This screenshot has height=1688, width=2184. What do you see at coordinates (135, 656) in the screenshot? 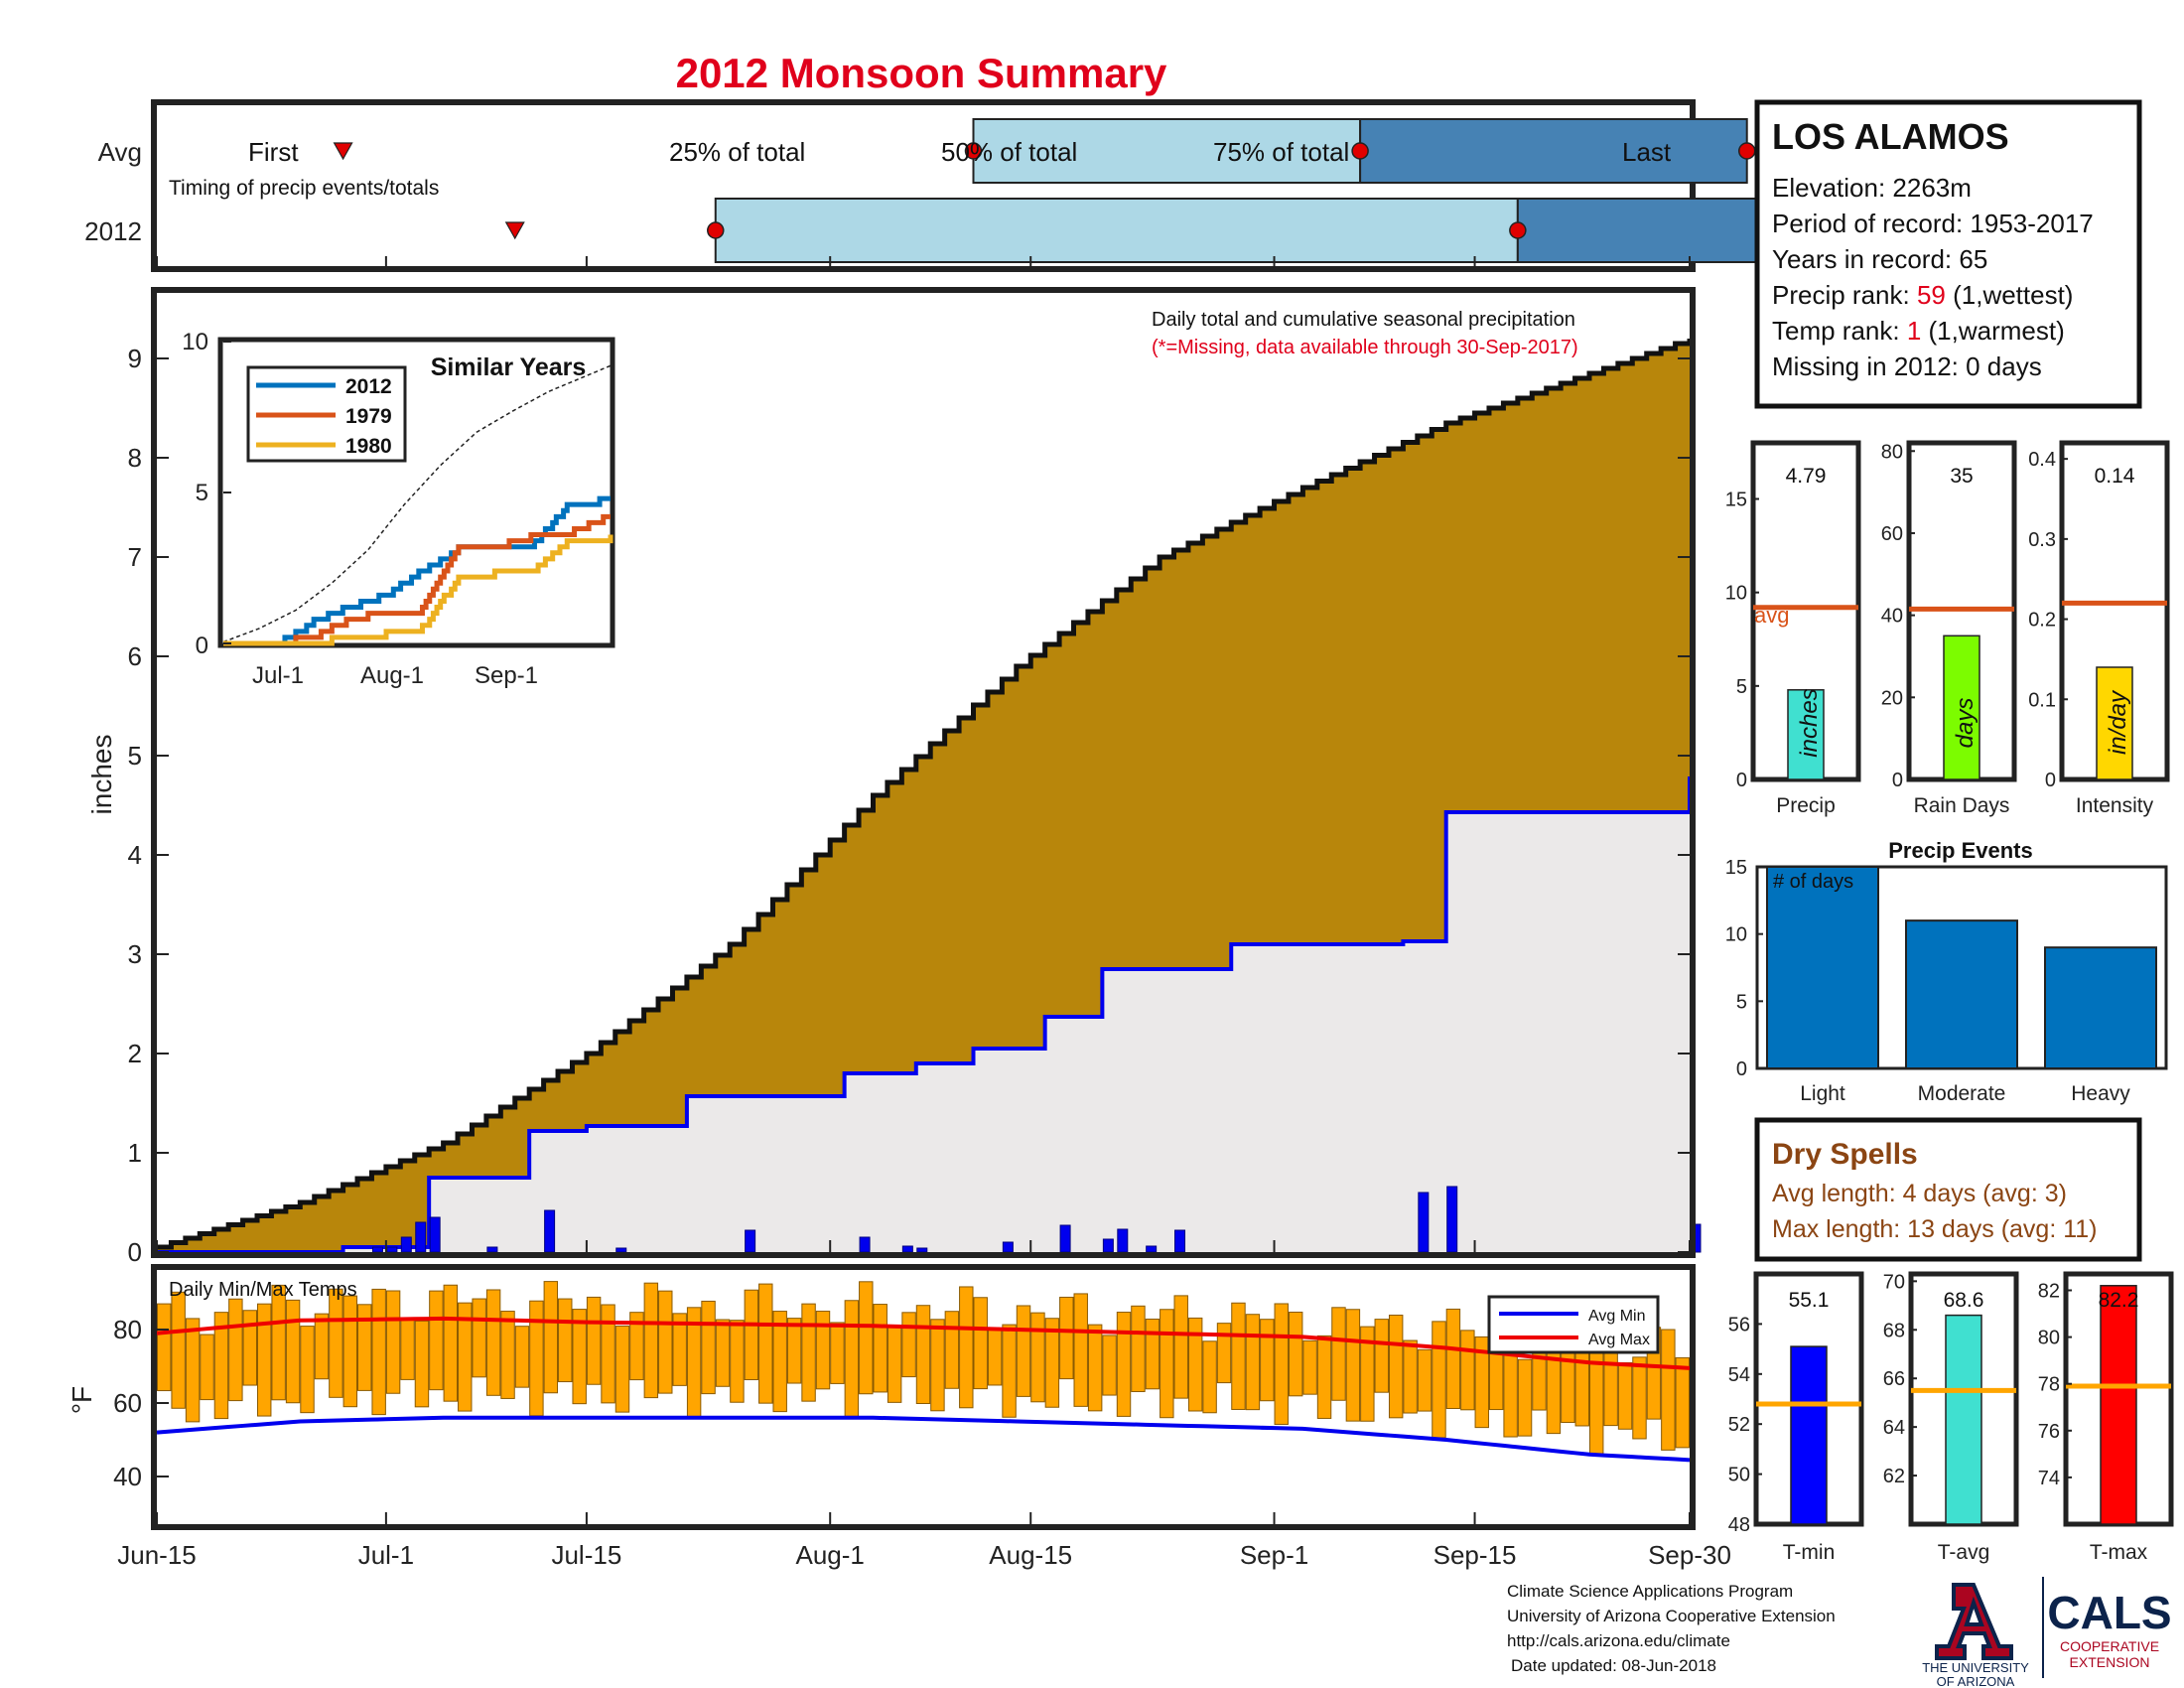
I see `precip-y-tick-label: 6` at bounding box center [135, 656].